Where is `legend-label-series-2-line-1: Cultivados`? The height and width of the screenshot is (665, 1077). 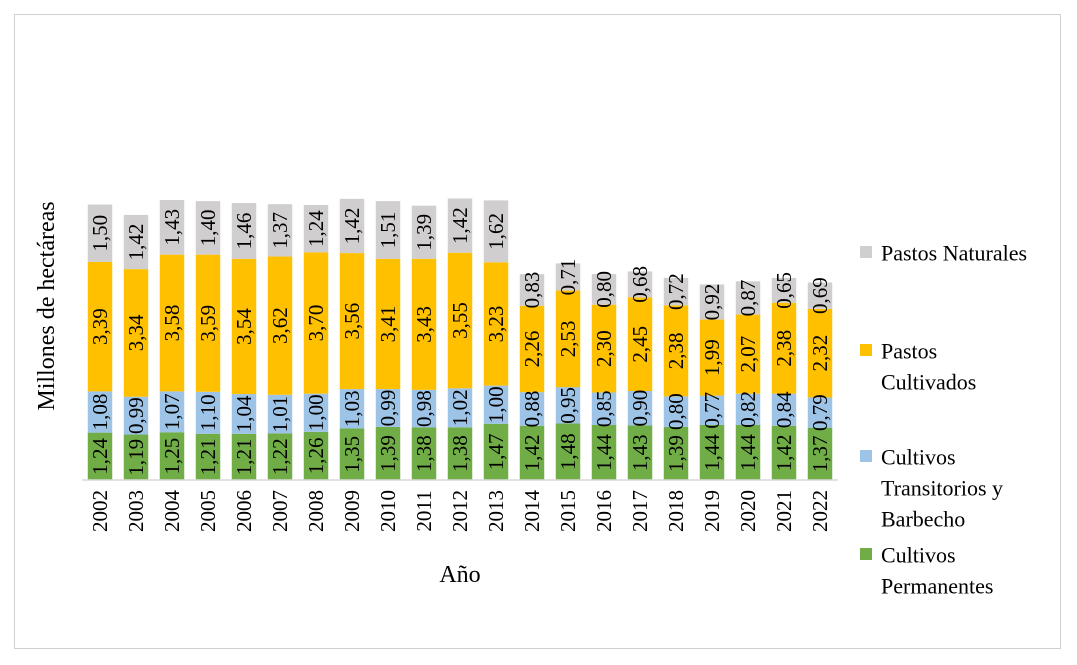
legend-label-series-2-line-1: Cultivados is located at coordinates (928, 382).